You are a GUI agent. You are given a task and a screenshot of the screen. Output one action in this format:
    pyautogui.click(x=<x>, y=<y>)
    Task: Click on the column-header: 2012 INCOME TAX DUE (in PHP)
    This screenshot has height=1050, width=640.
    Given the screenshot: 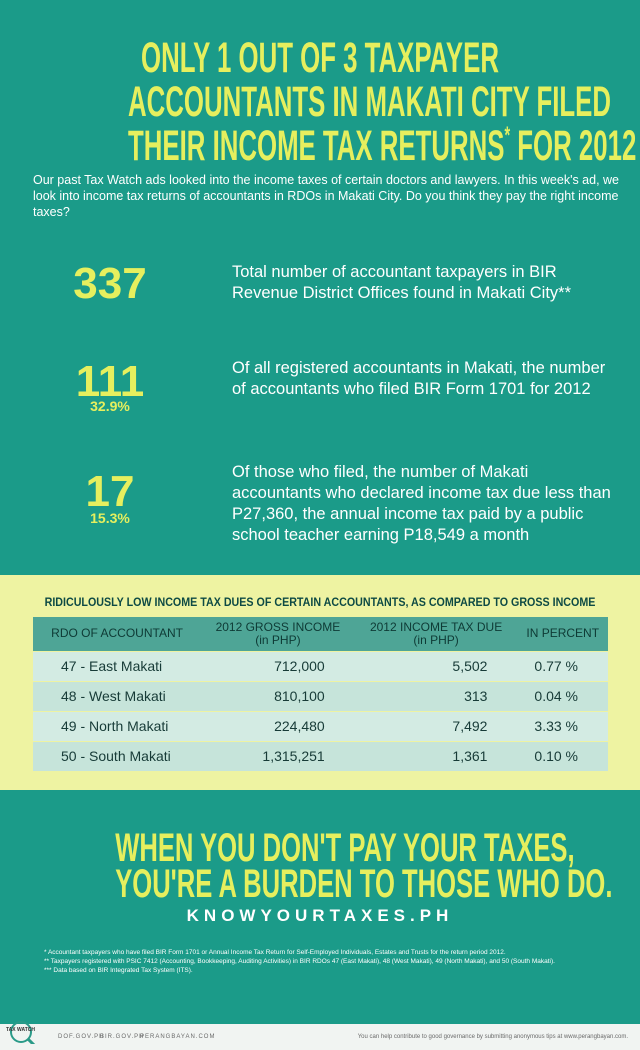 What is the action you would take?
    pyautogui.click(x=436, y=634)
    